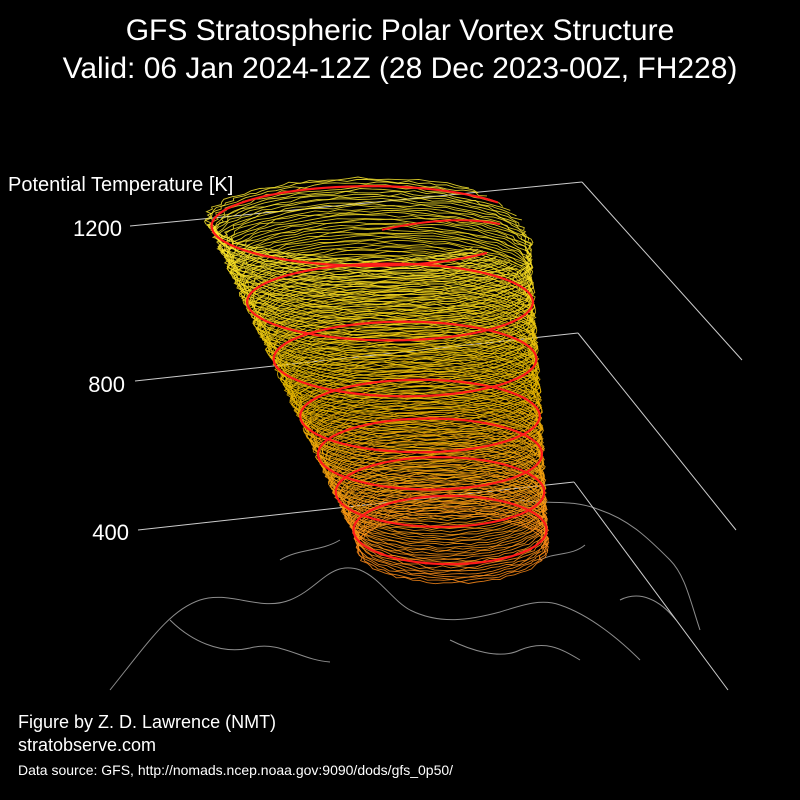 The width and height of the screenshot is (800, 800). I want to click on z-tick-label: 1200, so click(97, 228).